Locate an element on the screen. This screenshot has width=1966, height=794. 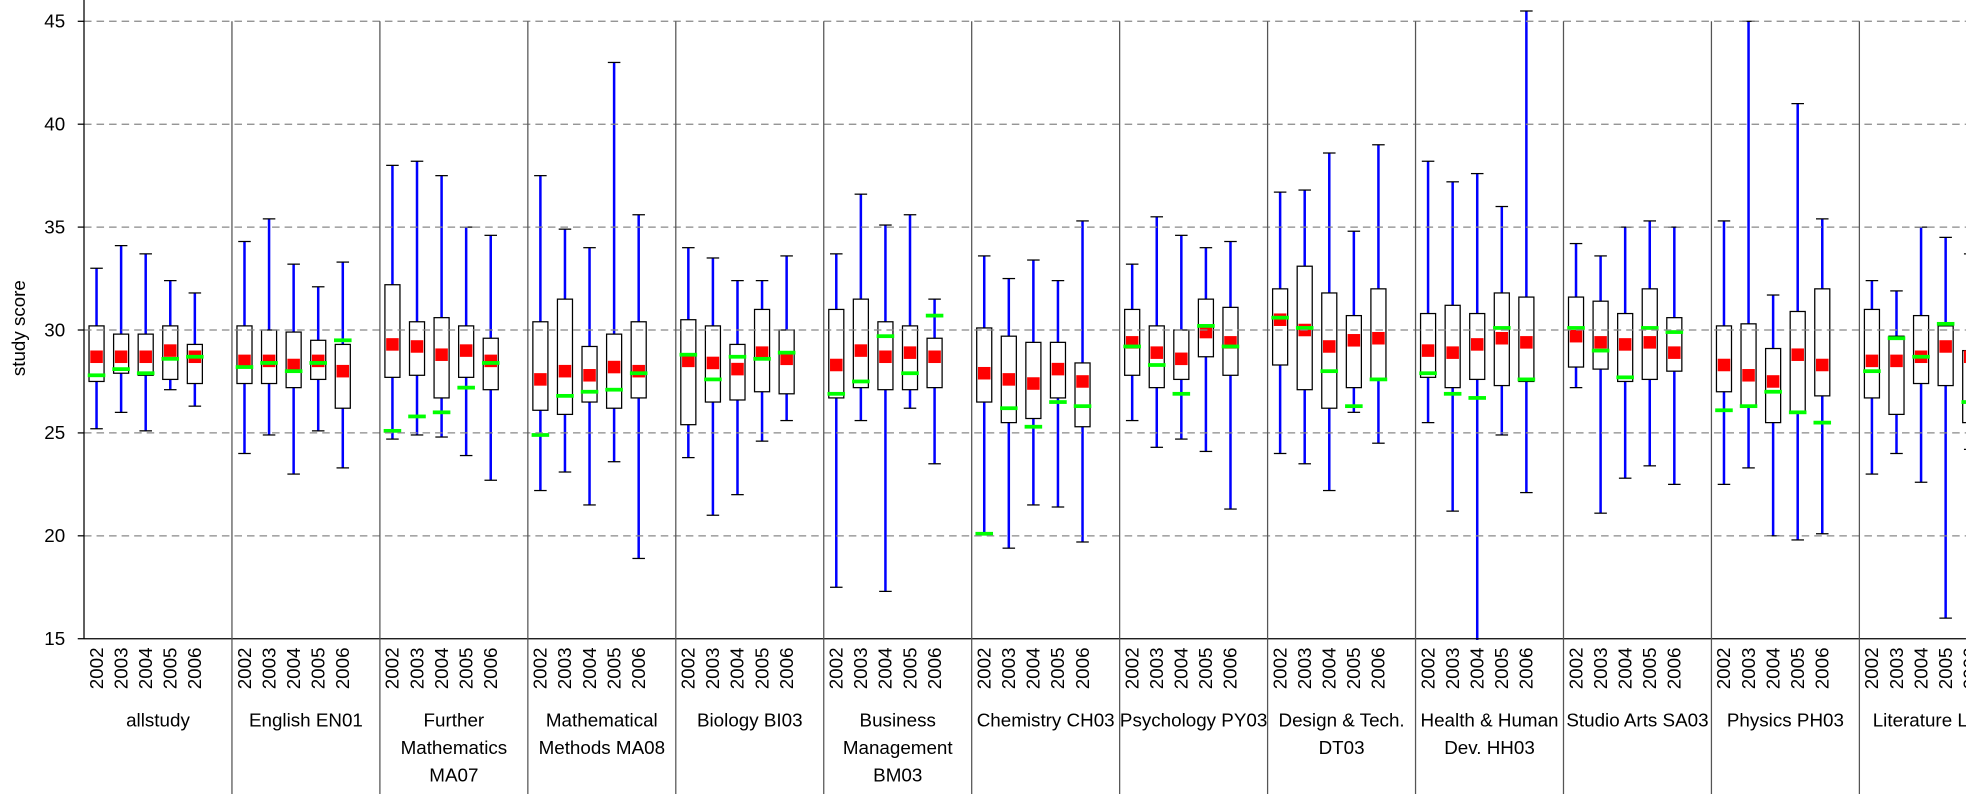
group-label: English EN01 is located at coordinates (305, 721).